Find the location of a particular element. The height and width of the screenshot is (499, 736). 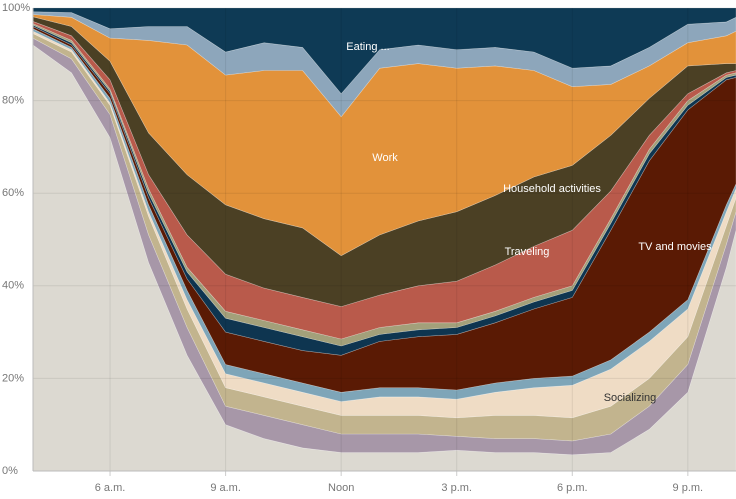

x-tick-label: 9 a.m. is located at coordinates (225, 488).